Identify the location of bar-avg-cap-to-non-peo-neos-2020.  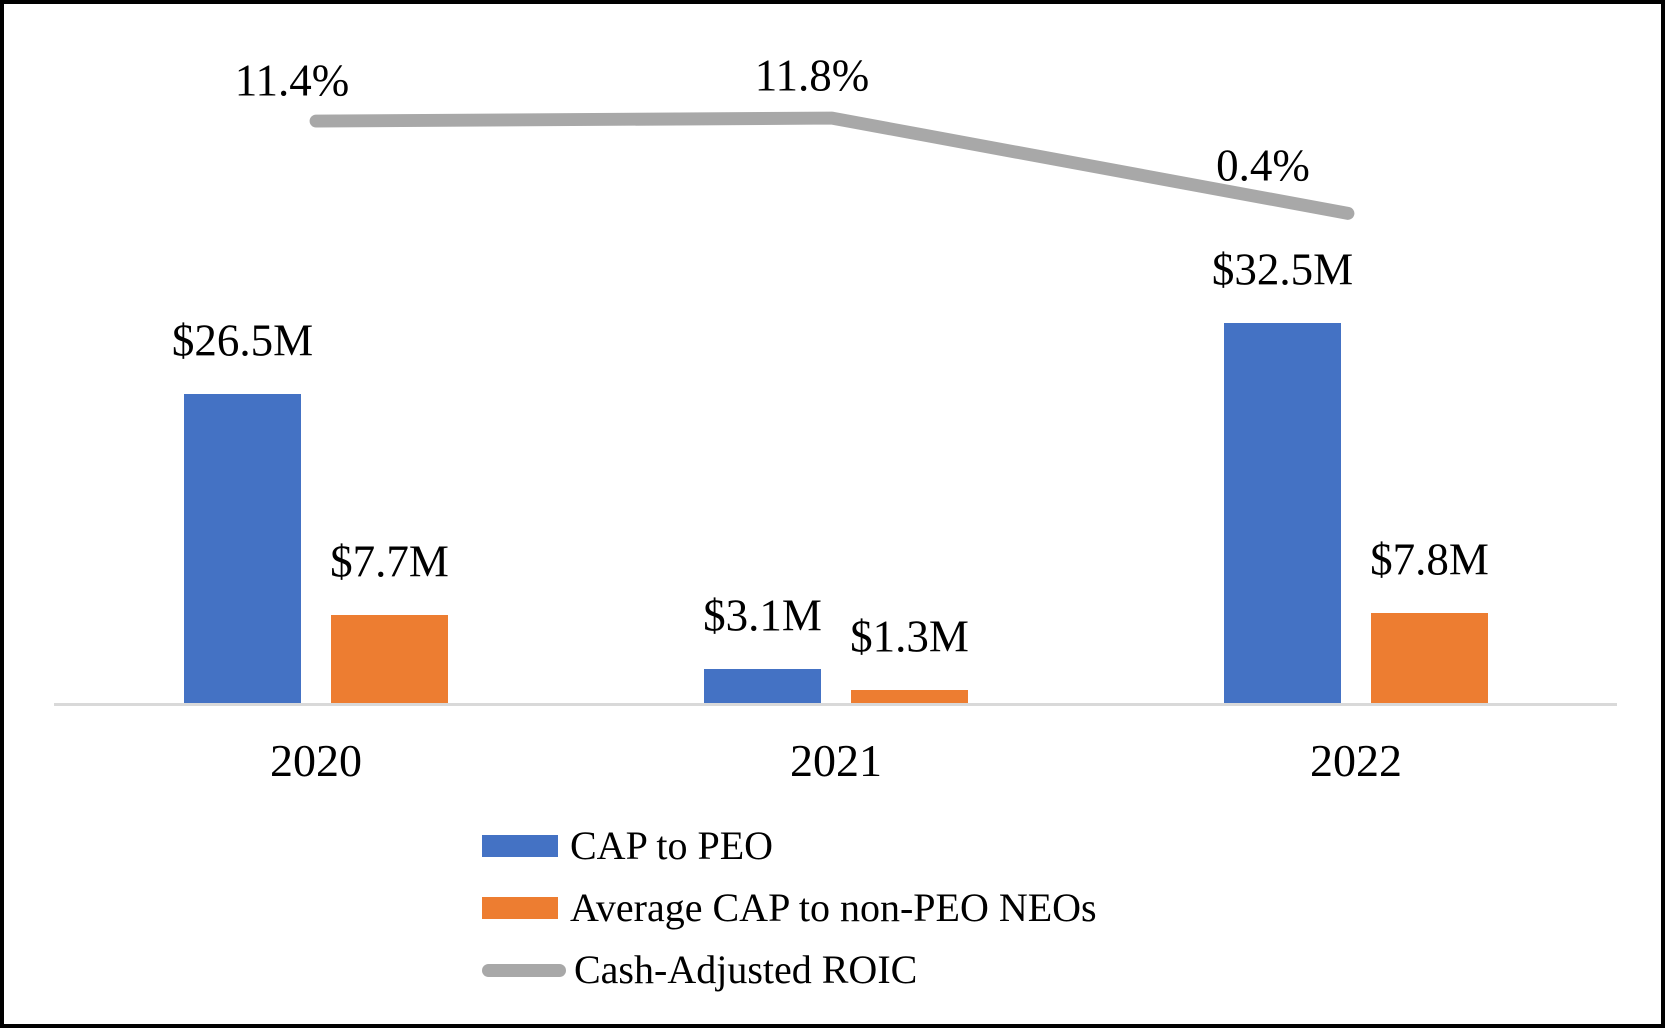
(389, 660).